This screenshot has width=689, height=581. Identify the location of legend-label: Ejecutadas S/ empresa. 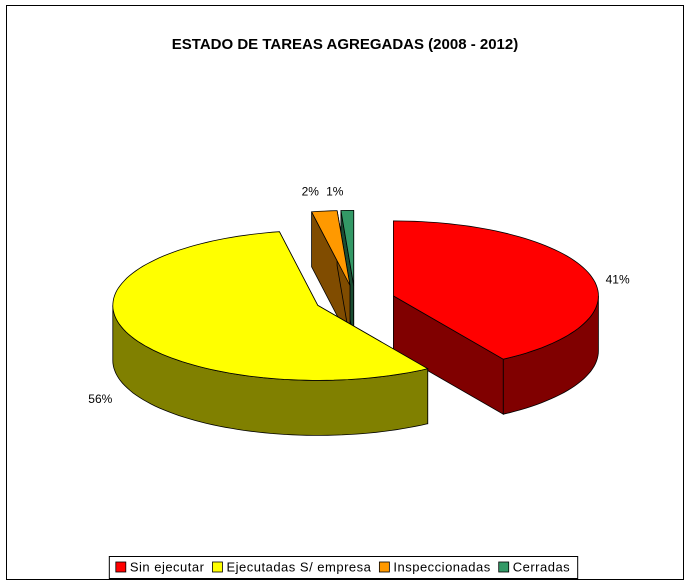
(298, 566).